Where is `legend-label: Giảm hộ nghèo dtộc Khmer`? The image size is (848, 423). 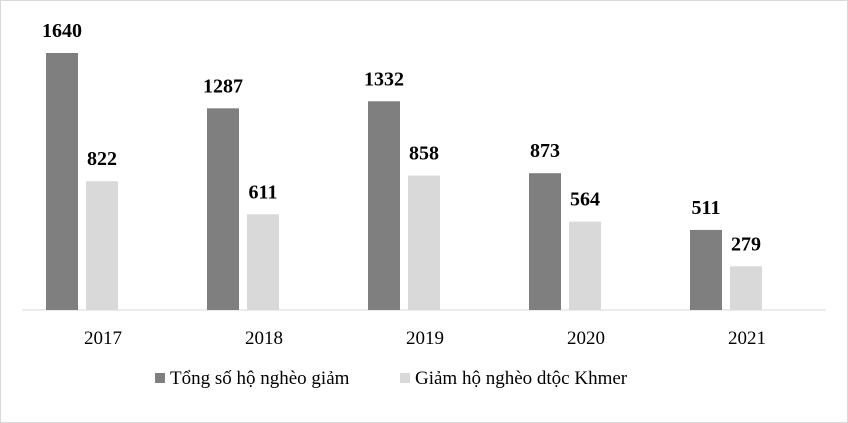 legend-label: Giảm hộ nghèo dtộc Khmer is located at coordinates (521, 378).